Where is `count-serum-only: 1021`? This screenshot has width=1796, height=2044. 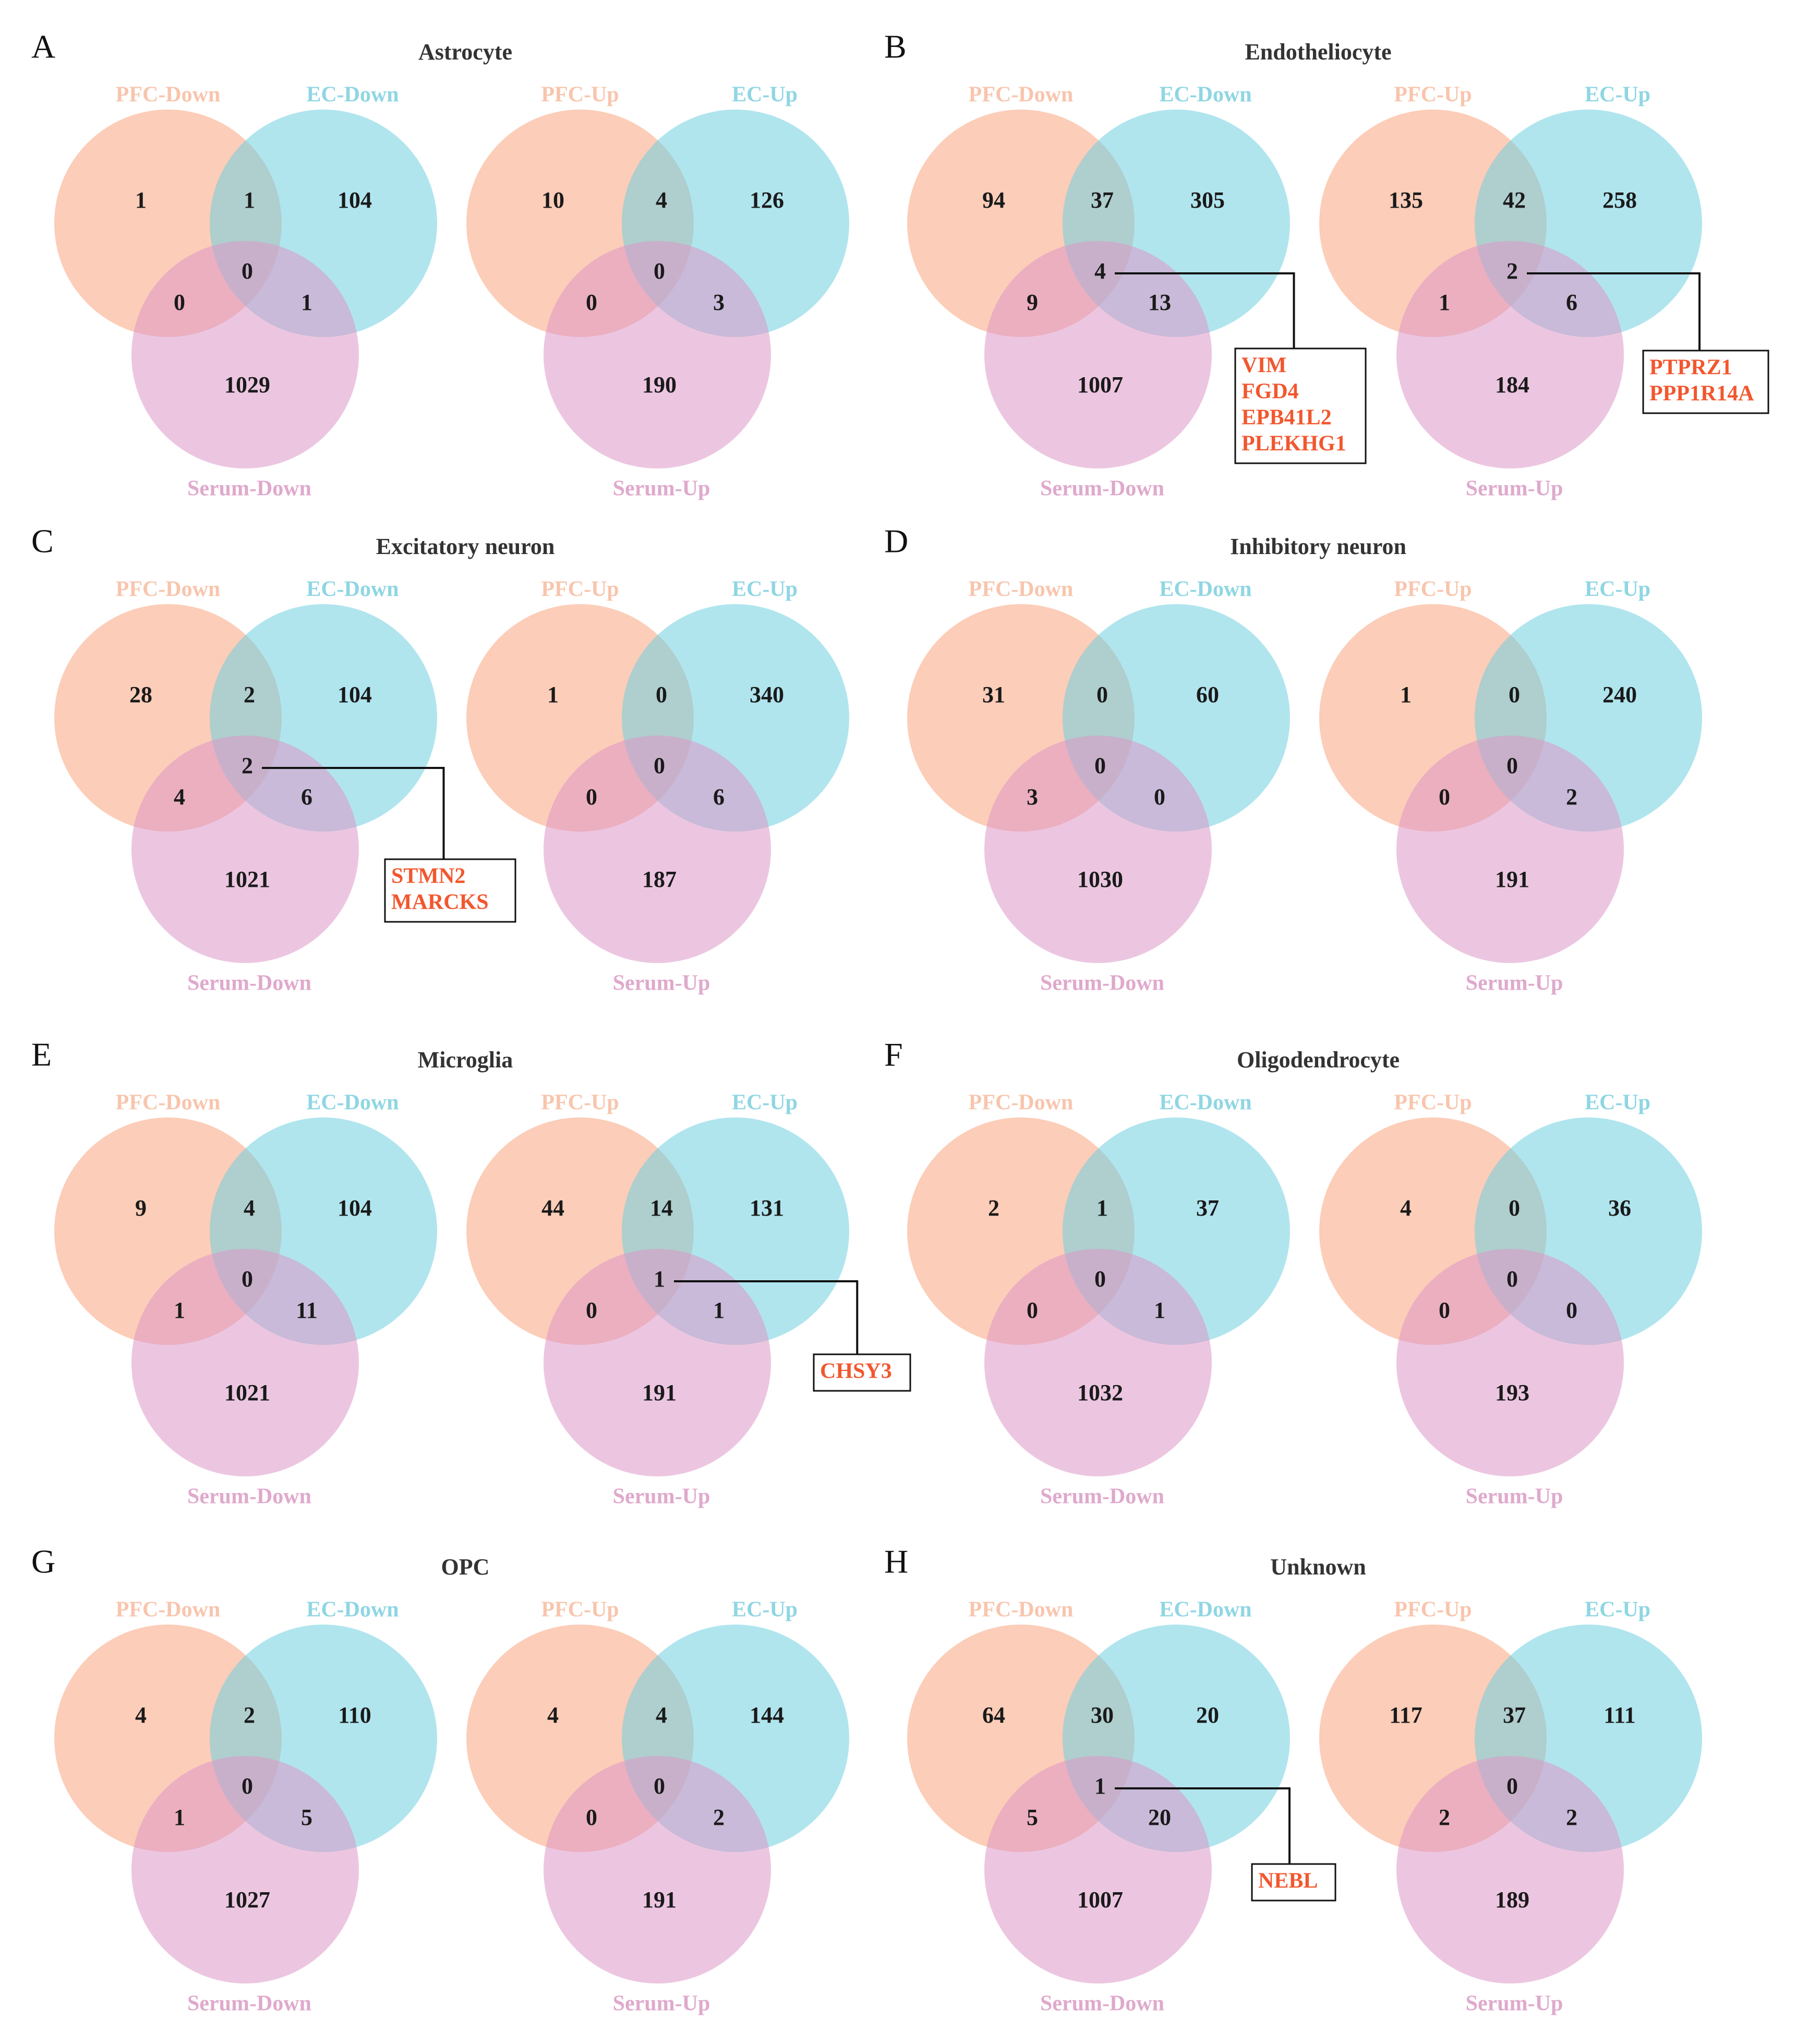
count-serum-only: 1021 is located at coordinates (247, 879).